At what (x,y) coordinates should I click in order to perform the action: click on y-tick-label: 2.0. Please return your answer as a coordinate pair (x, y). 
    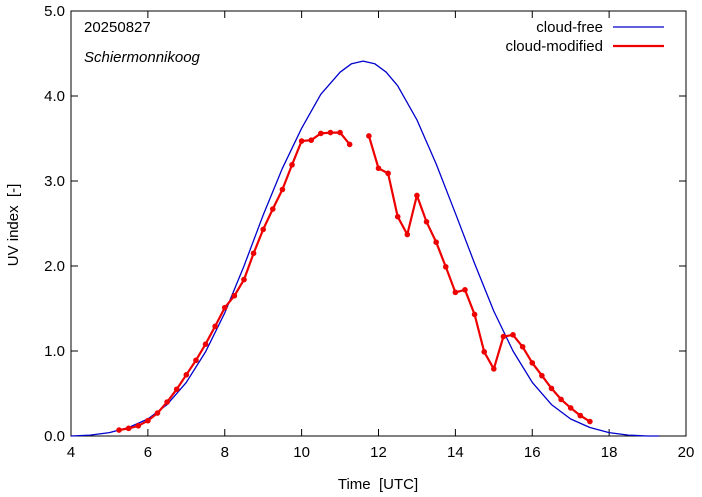
    Looking at the image, I should click on (54, 266).